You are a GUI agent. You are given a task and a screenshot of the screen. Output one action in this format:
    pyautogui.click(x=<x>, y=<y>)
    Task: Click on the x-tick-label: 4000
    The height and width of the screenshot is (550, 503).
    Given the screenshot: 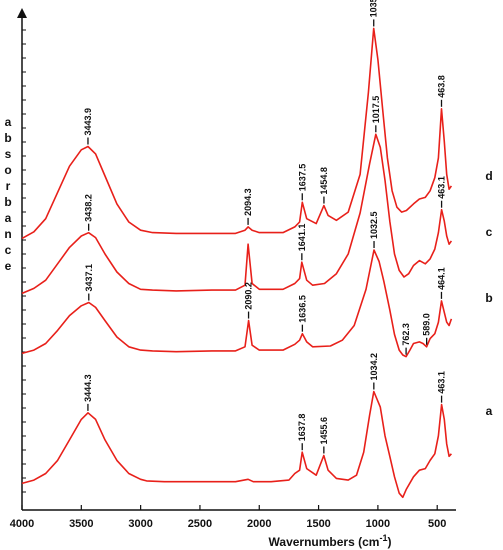 What is the action you would take?
    pyautogui.click(x=22, y=524)
    